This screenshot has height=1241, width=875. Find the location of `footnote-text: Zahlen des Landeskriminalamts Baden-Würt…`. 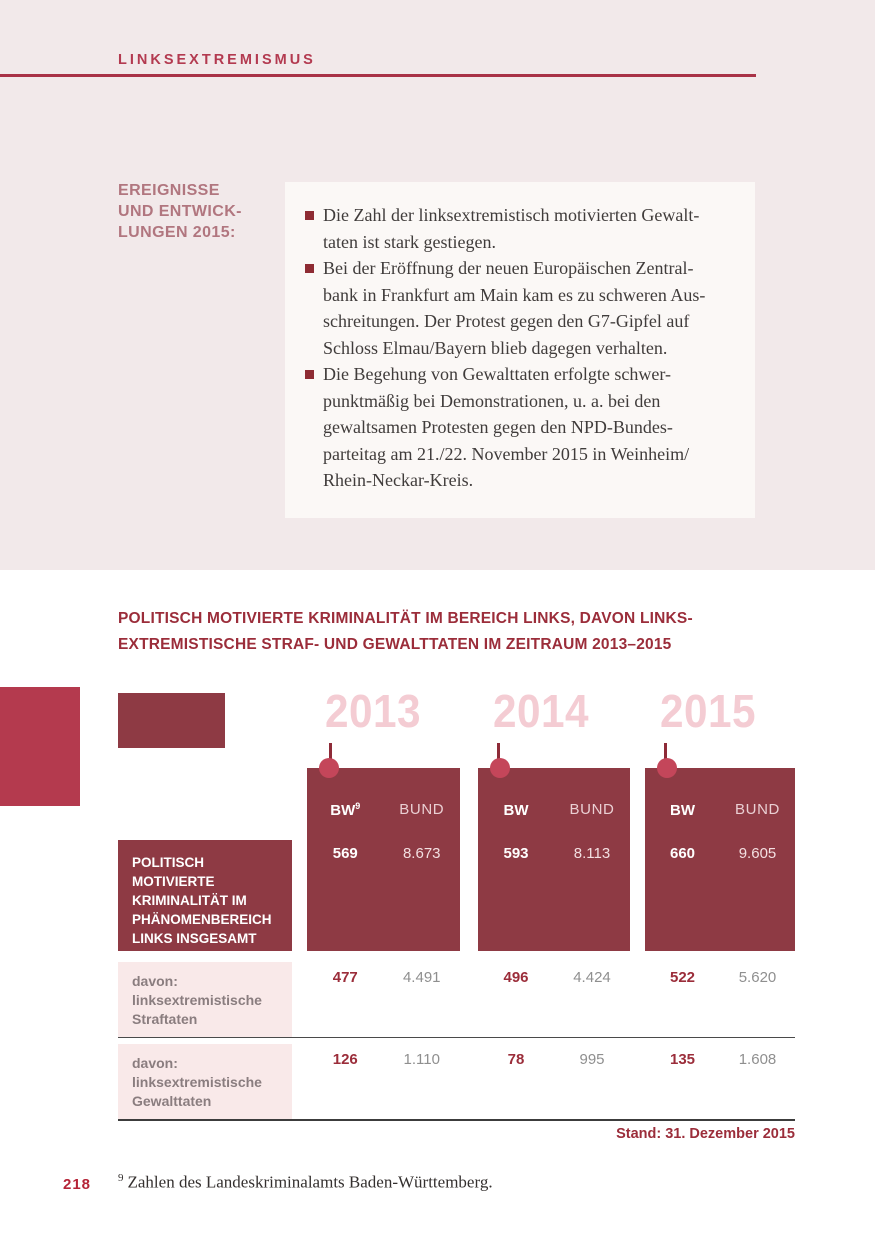

footnote-text: Zahlen des Landeskriminalamts Baden-Würt… is located at coordinates (310, 1182).